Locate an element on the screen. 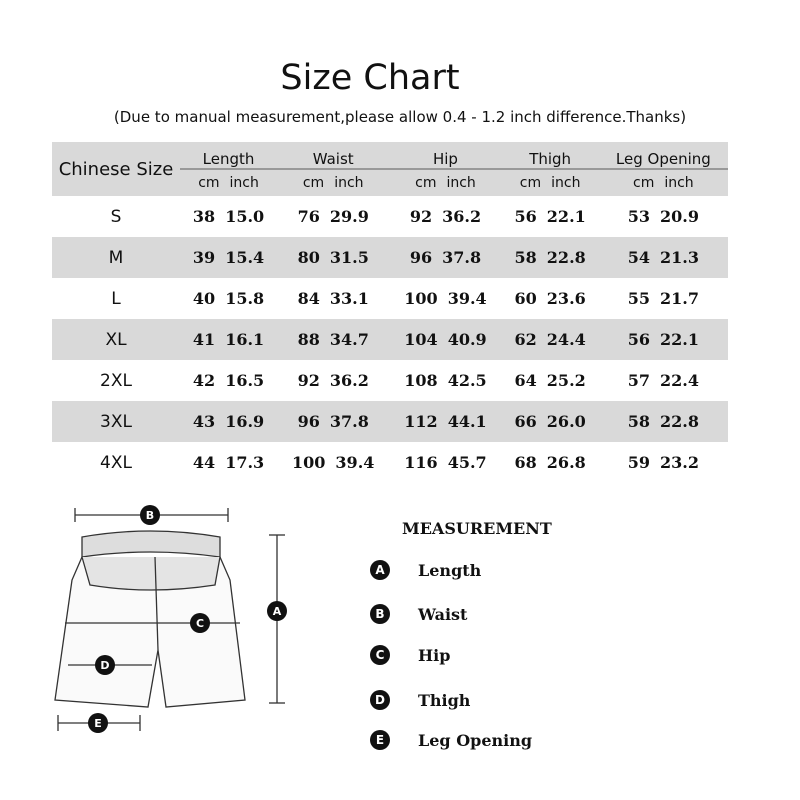  measure-cell: 88 34.7 is located at coordinates (333, 339).